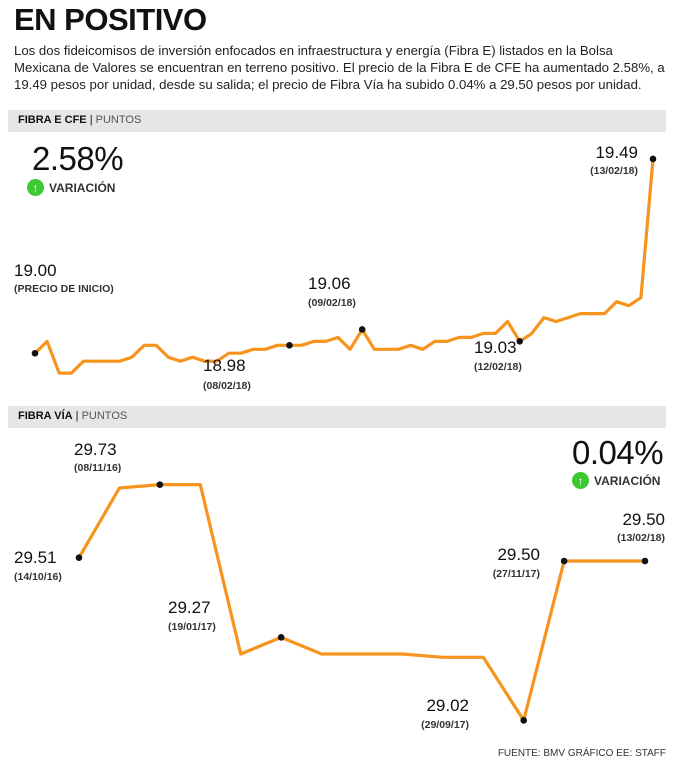  What do you see at coordinates (337, 417) in the screenshot?
I see `chart2-header-bar: FIBRA VÍA | PUNTOS` at bounding box center [337, 417].